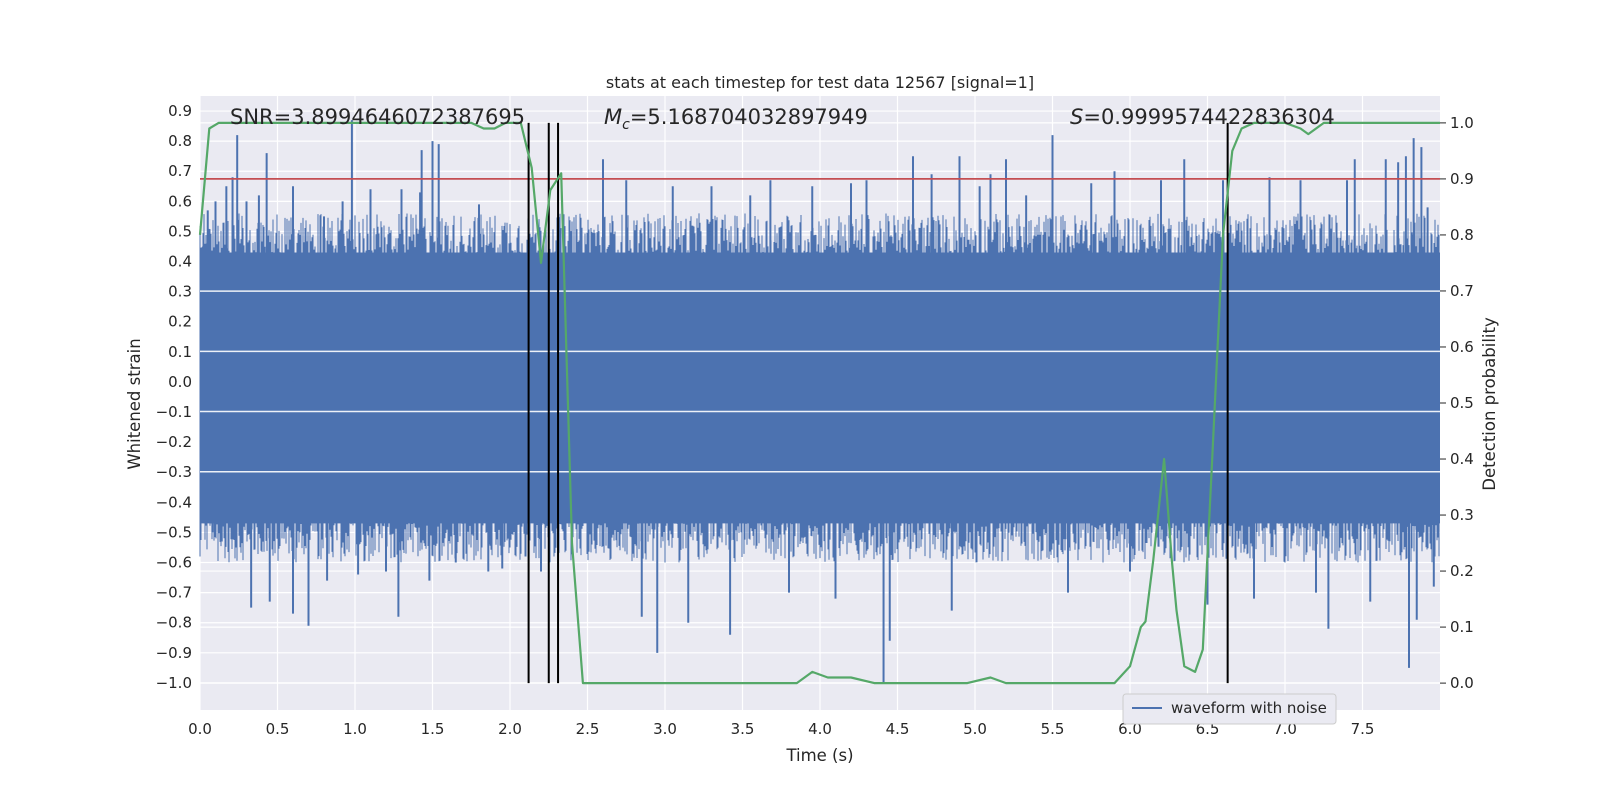  Describe the element at coordinates (174, 412) in the screenshot. I see `y-tick-label: −0.1` at that location.